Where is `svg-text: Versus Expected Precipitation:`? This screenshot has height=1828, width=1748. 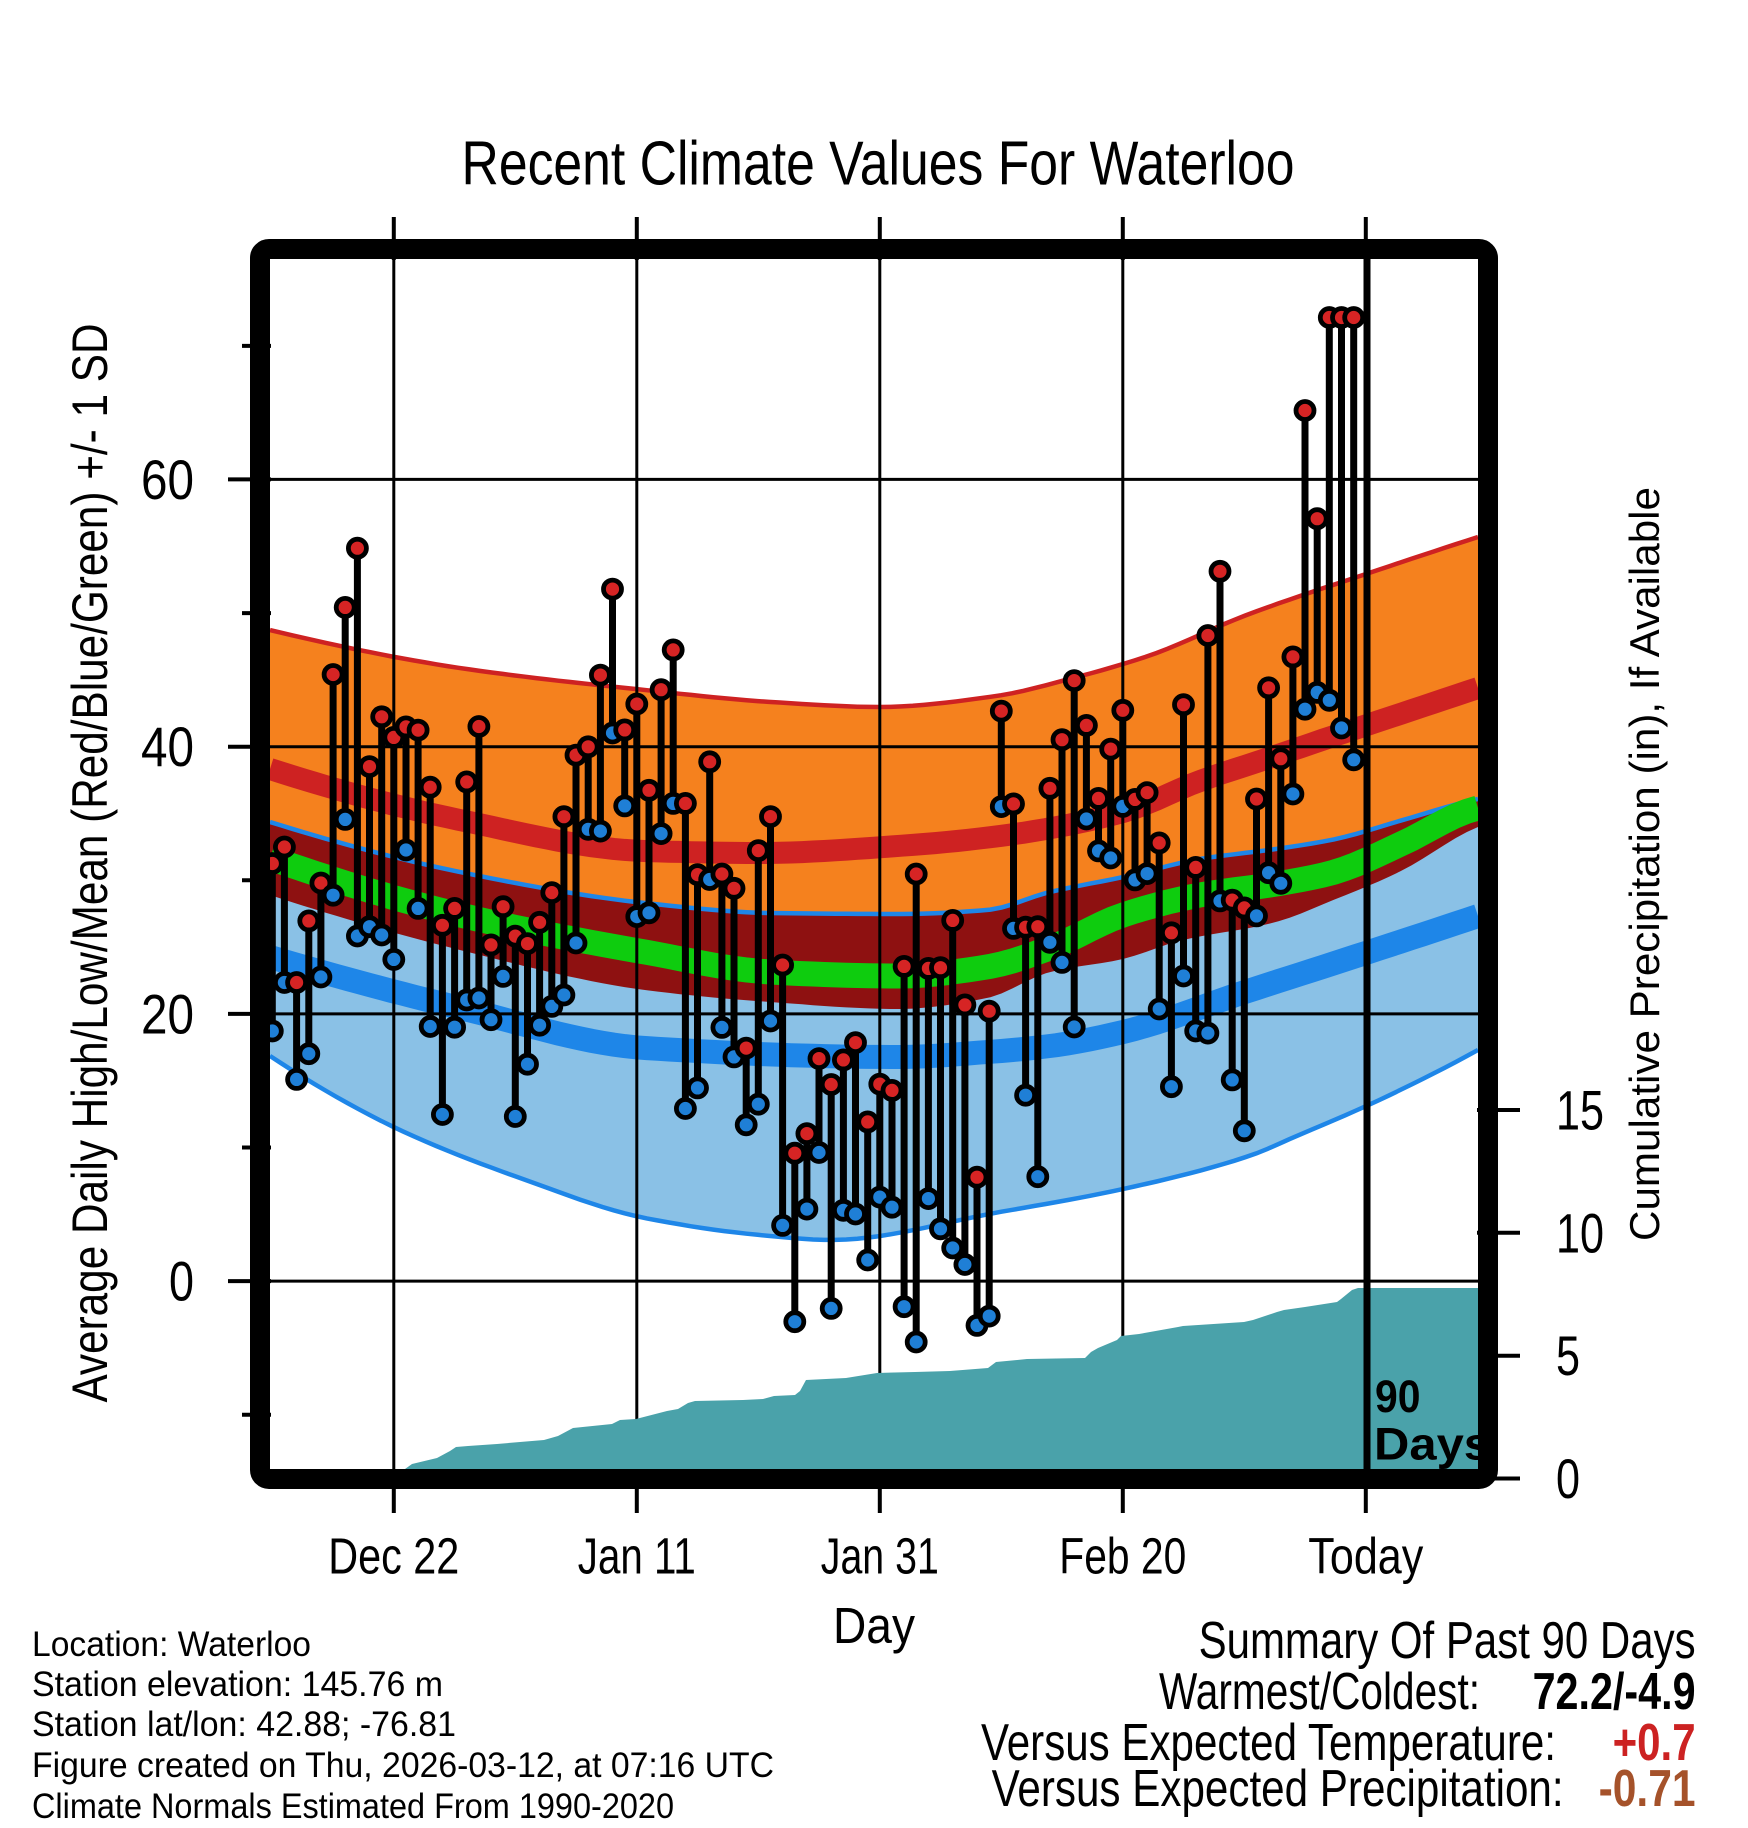 svg-text: Versus Expected Precipitation: is located at coordinates (1278, 1789).